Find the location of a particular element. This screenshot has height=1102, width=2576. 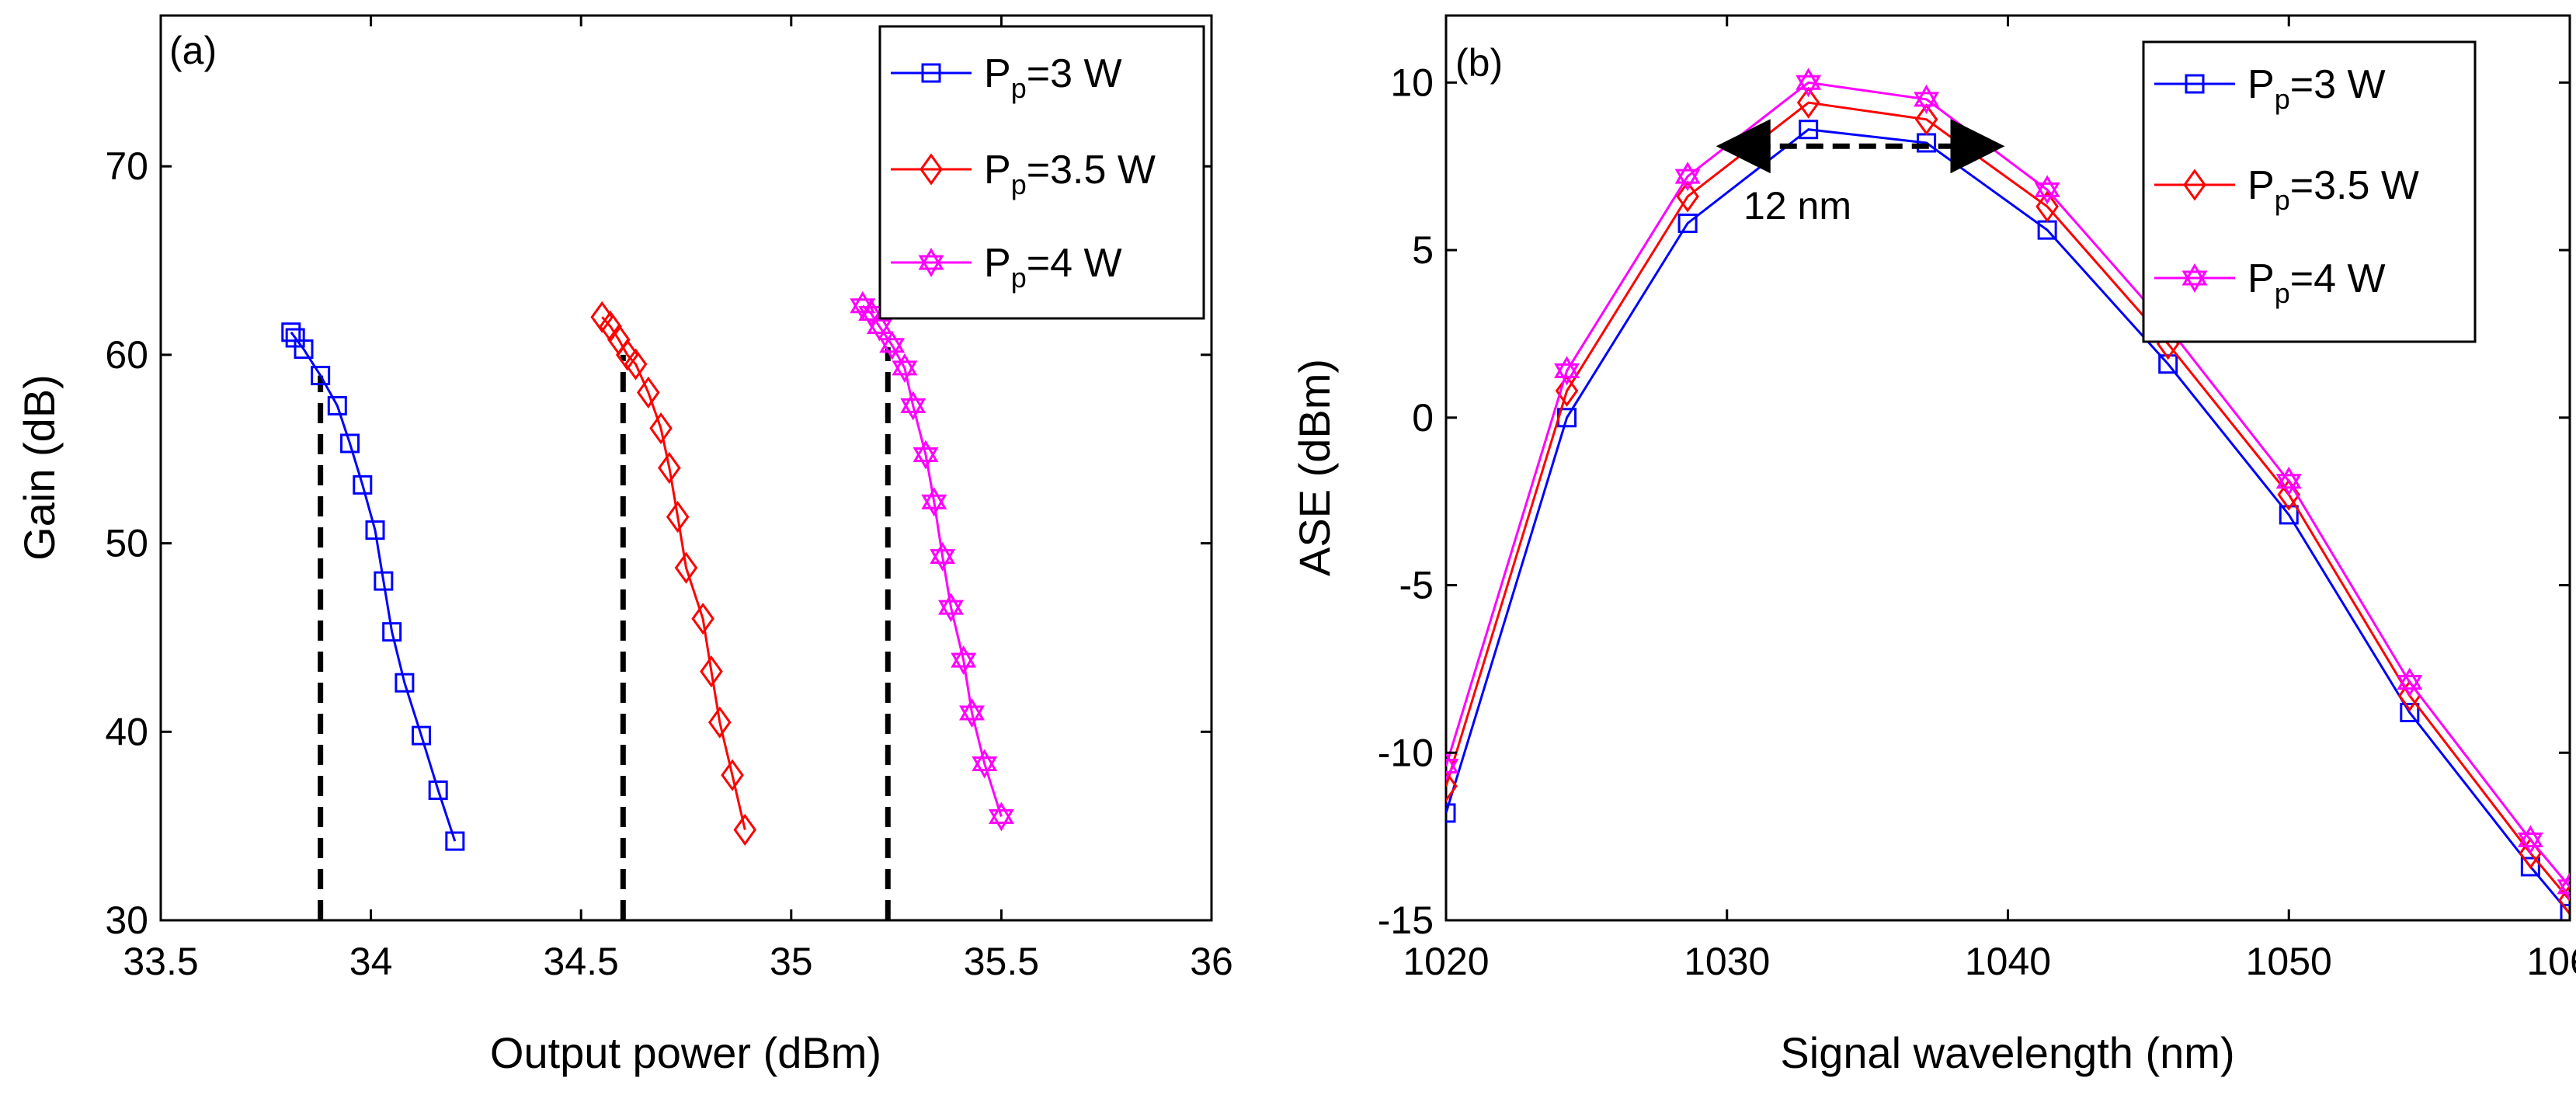

y-tick-label-b-0: -15 is located at coordinates (1406, 920).